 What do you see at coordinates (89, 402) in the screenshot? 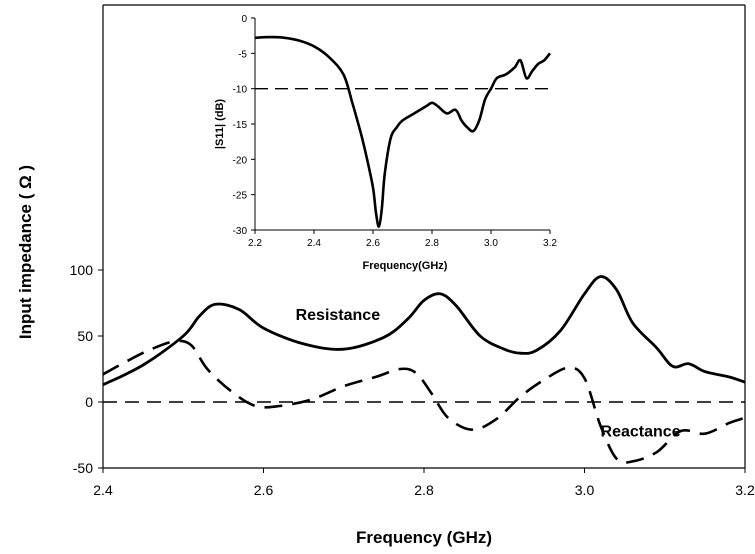
I see `main-ytick-label: 0` at bounding box center [89, 402].